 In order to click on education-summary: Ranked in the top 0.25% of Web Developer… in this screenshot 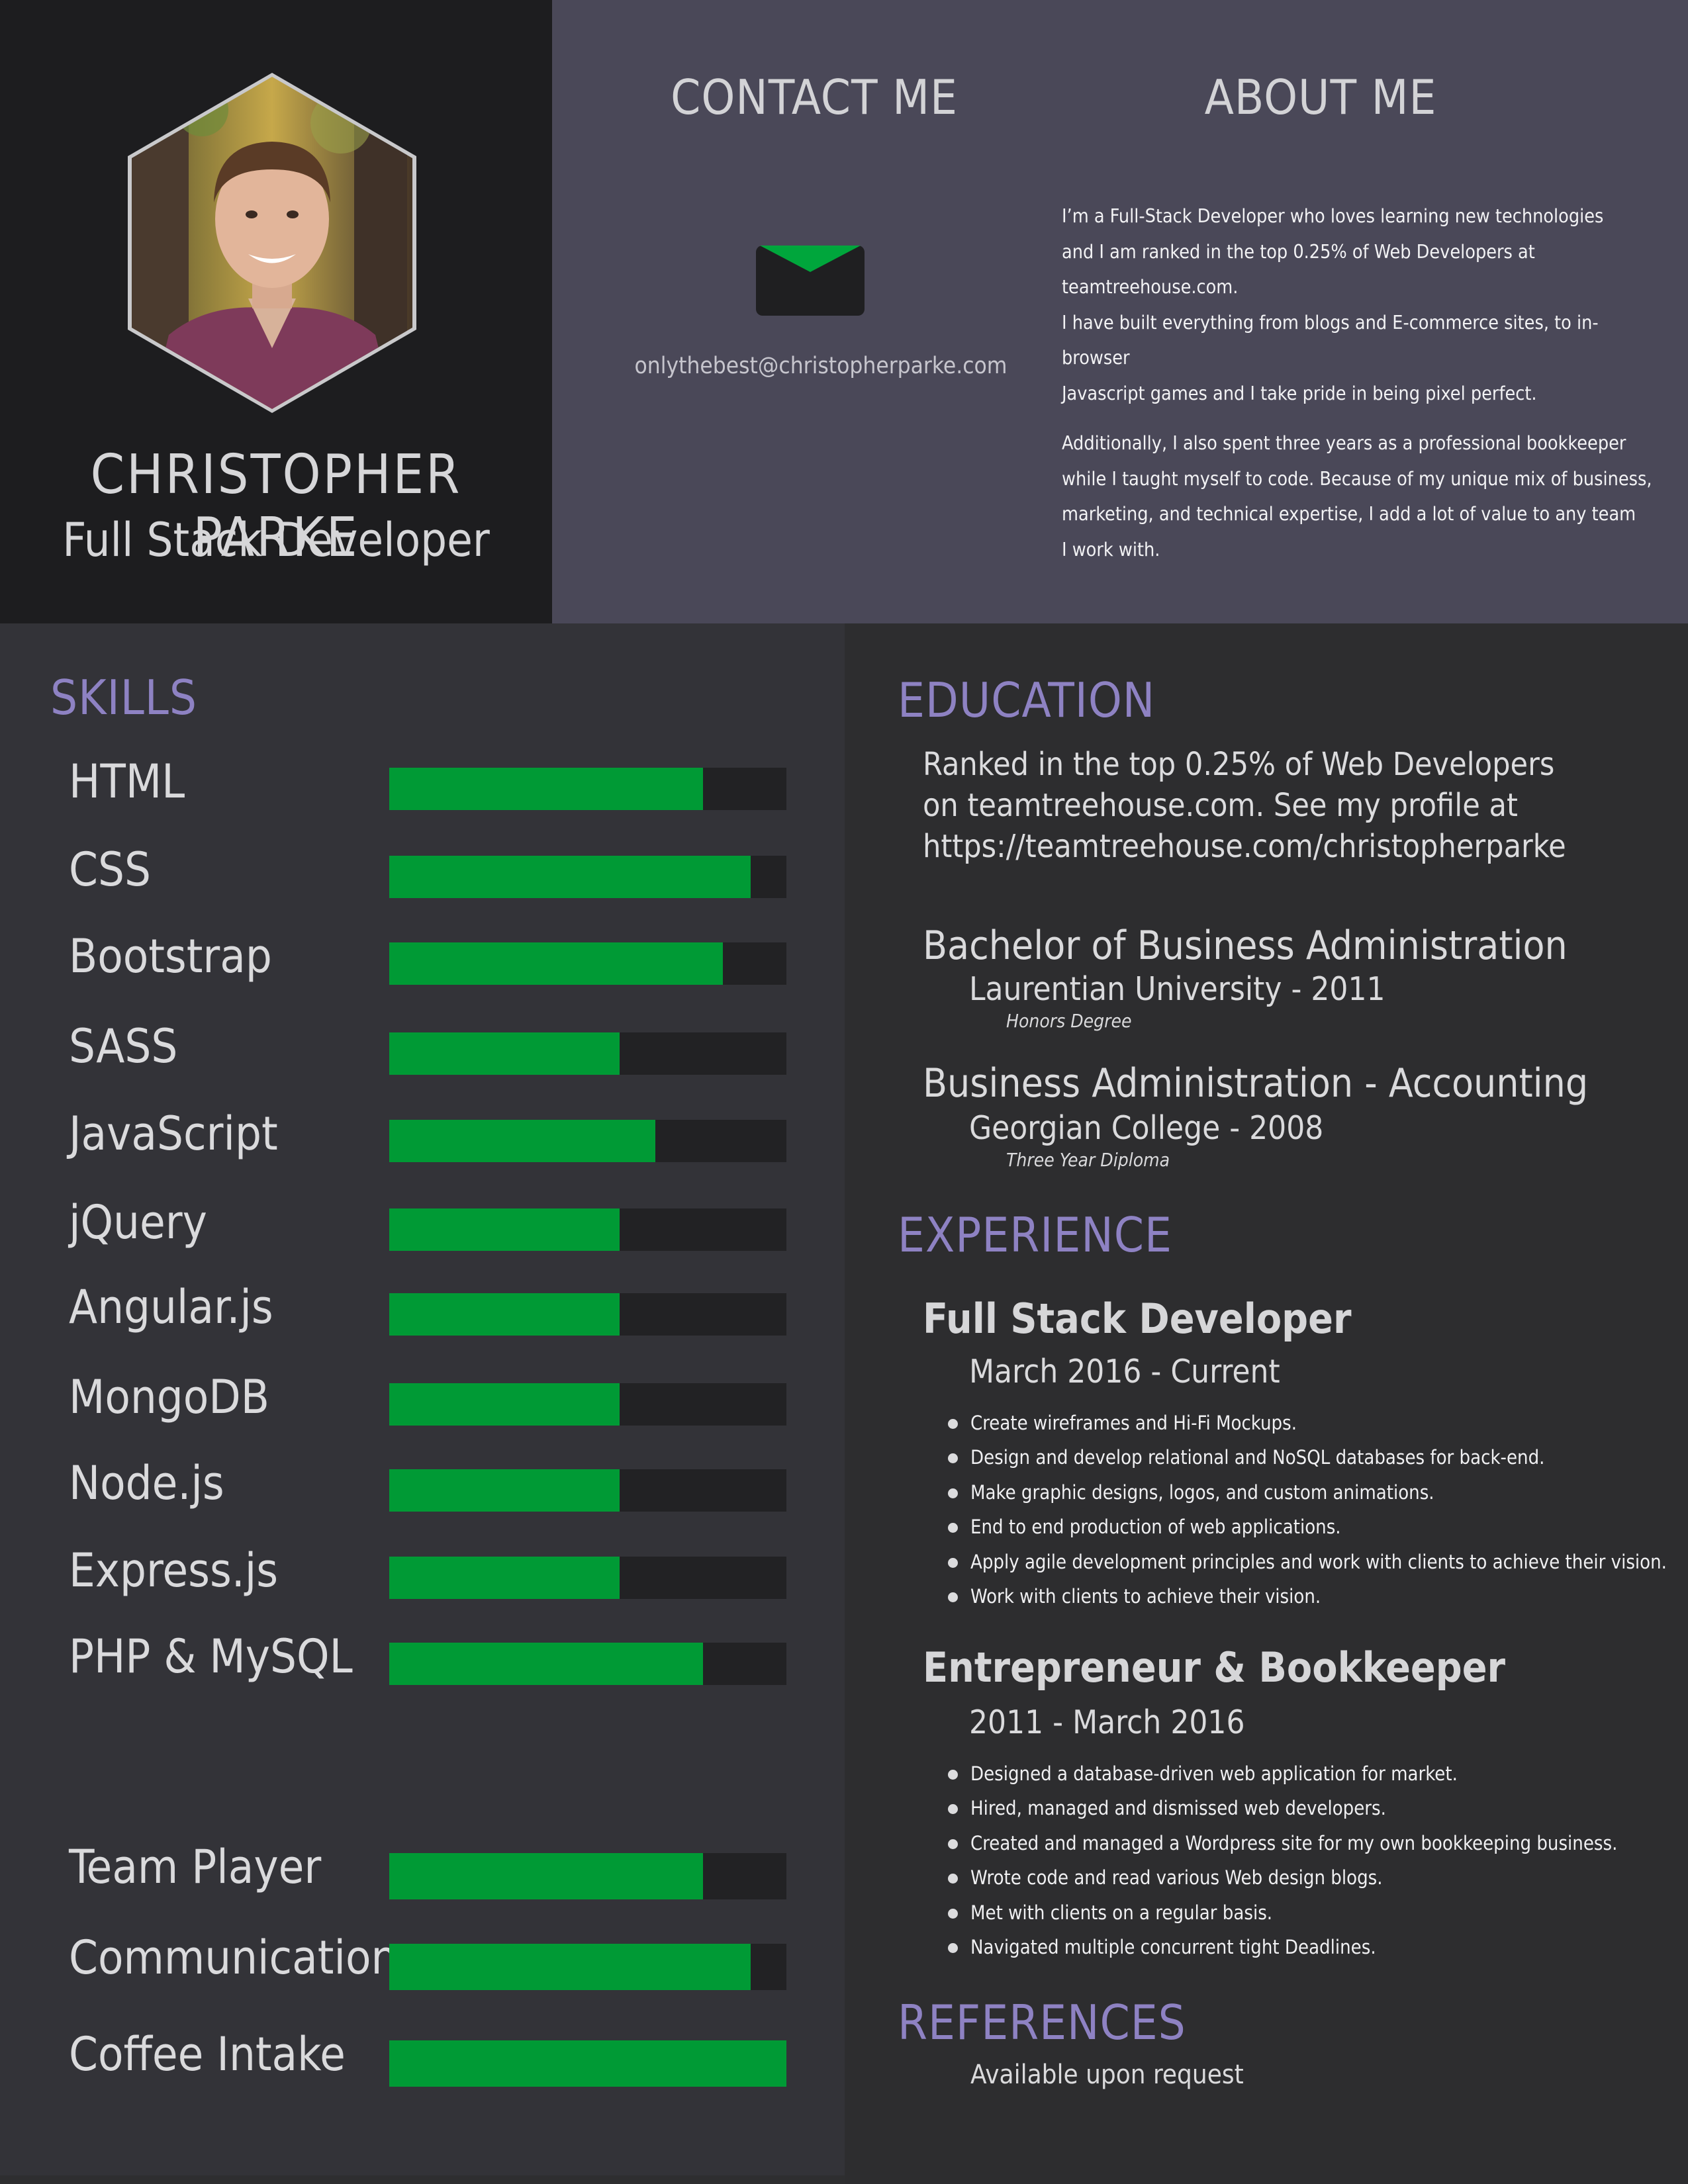, I will do `click(1287, 805)`.